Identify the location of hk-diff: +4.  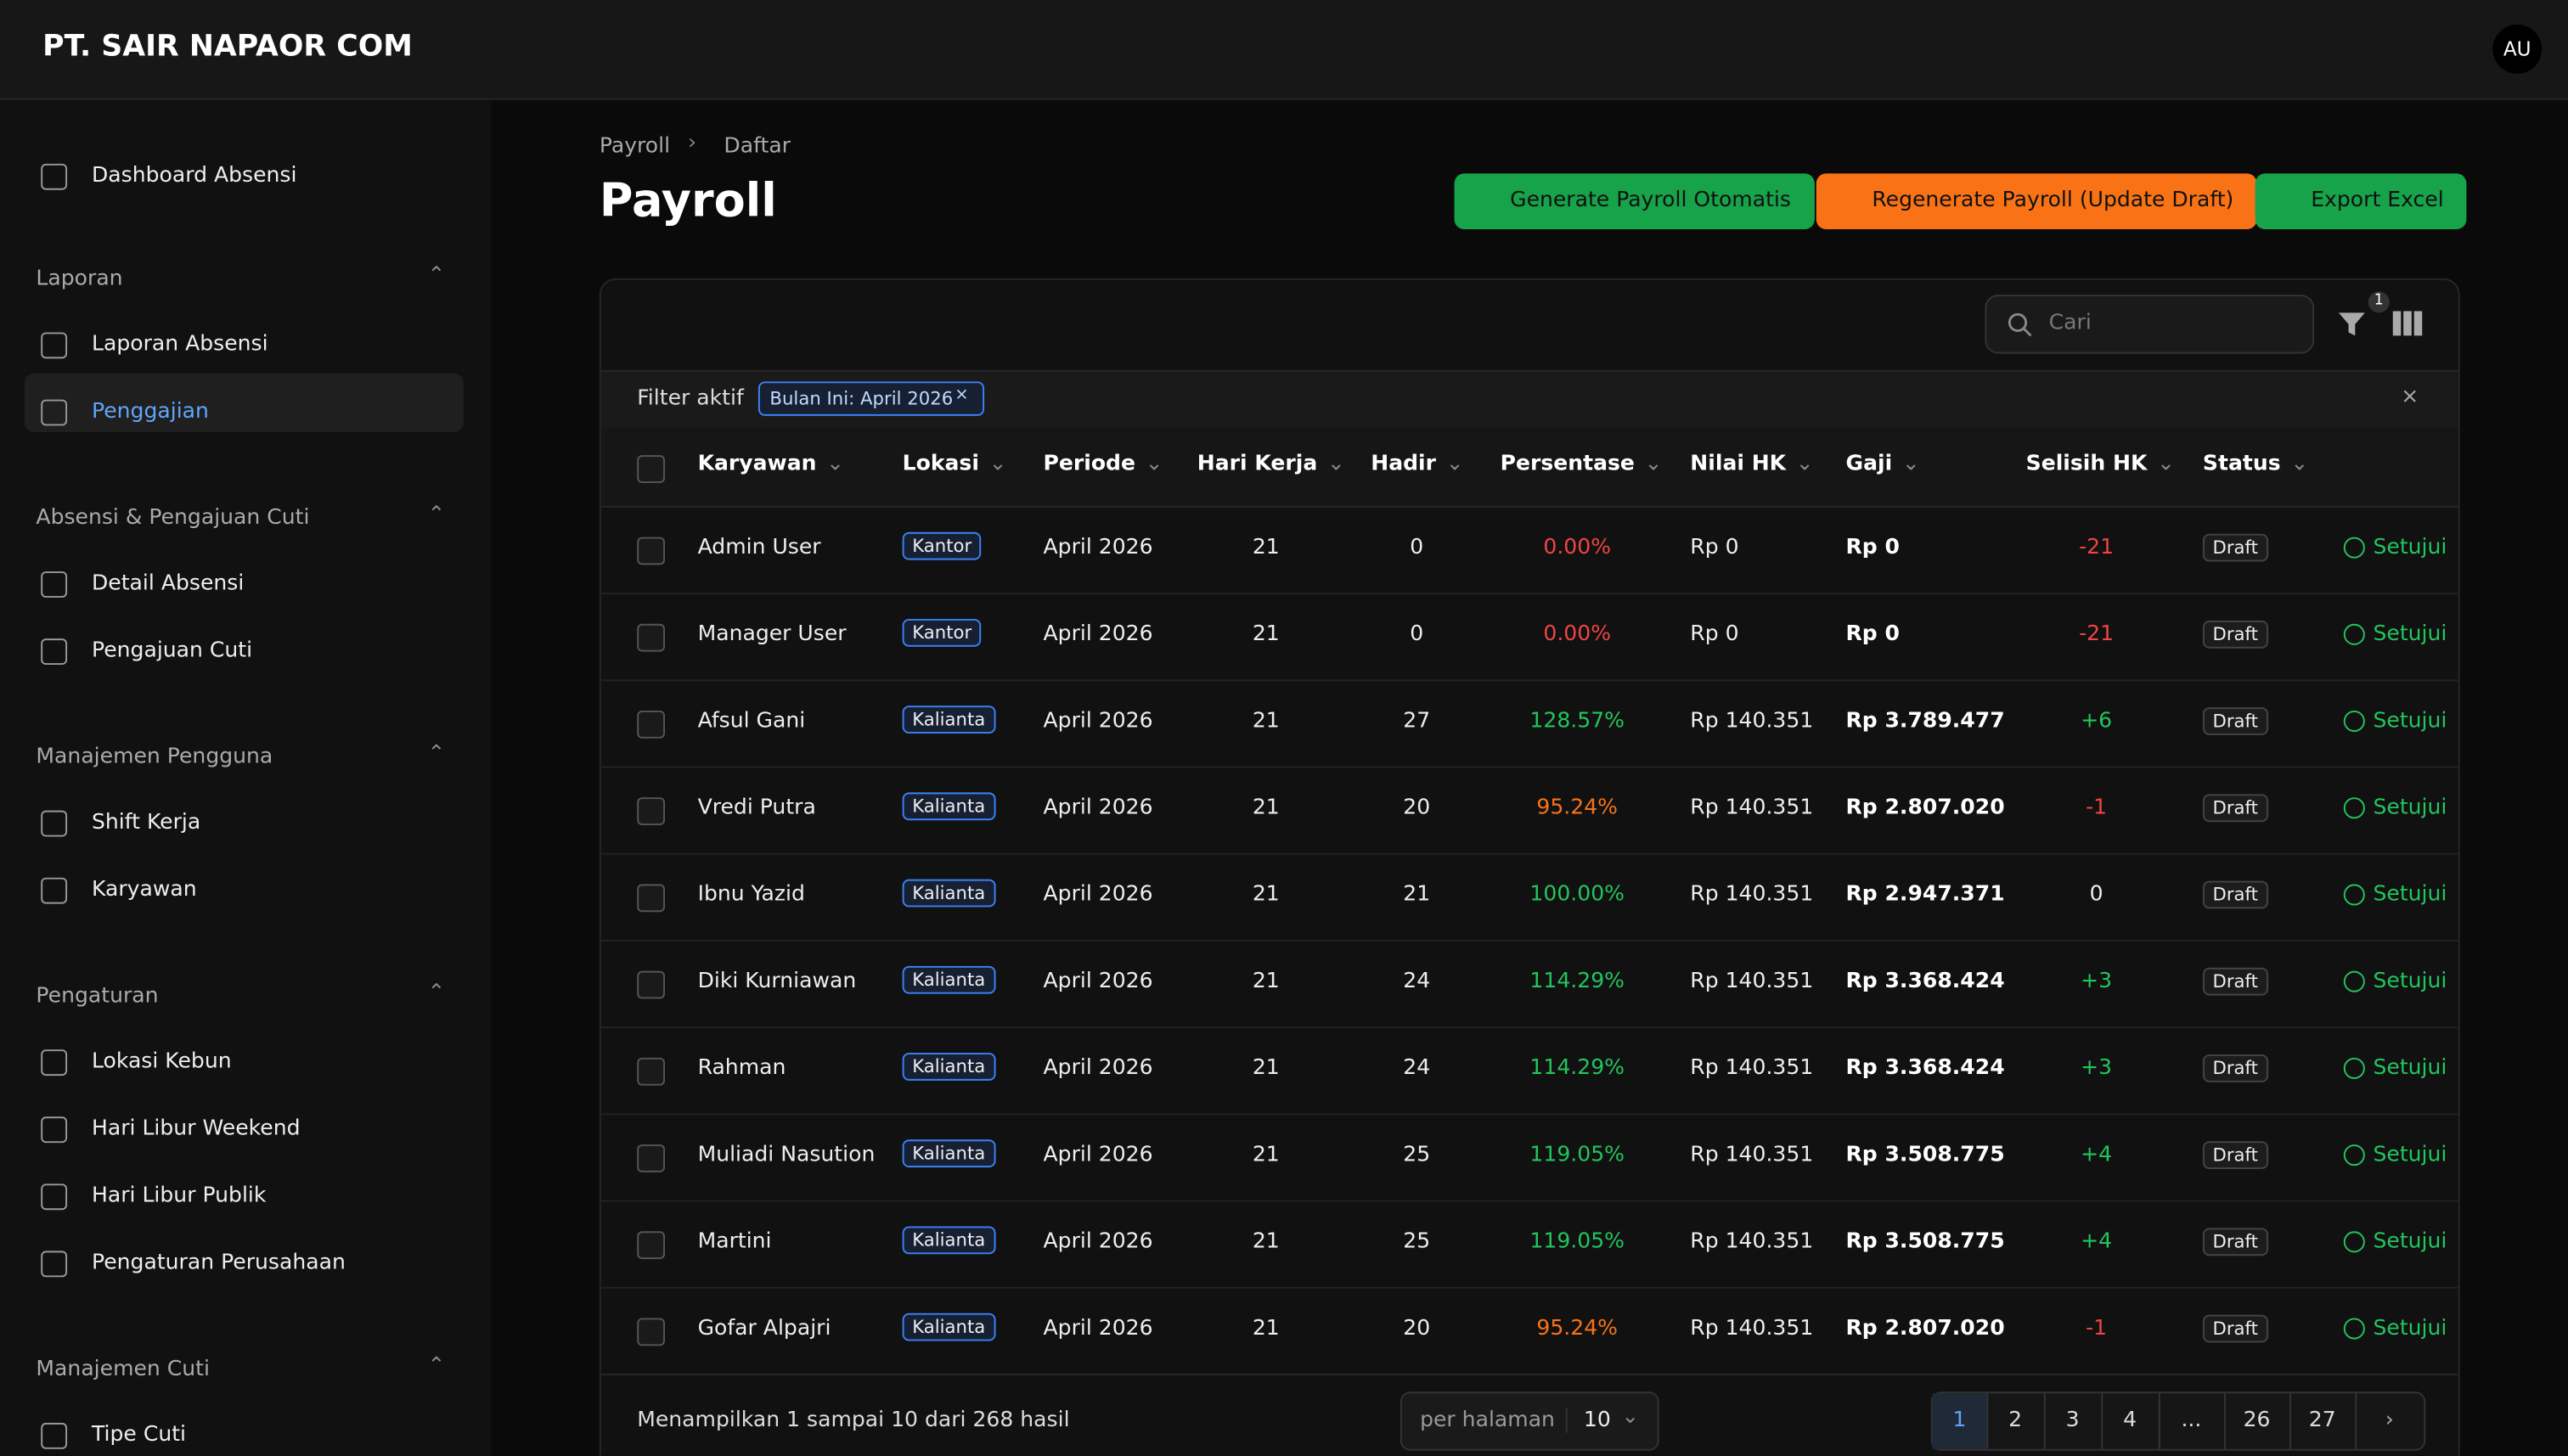
(2097, 1155).